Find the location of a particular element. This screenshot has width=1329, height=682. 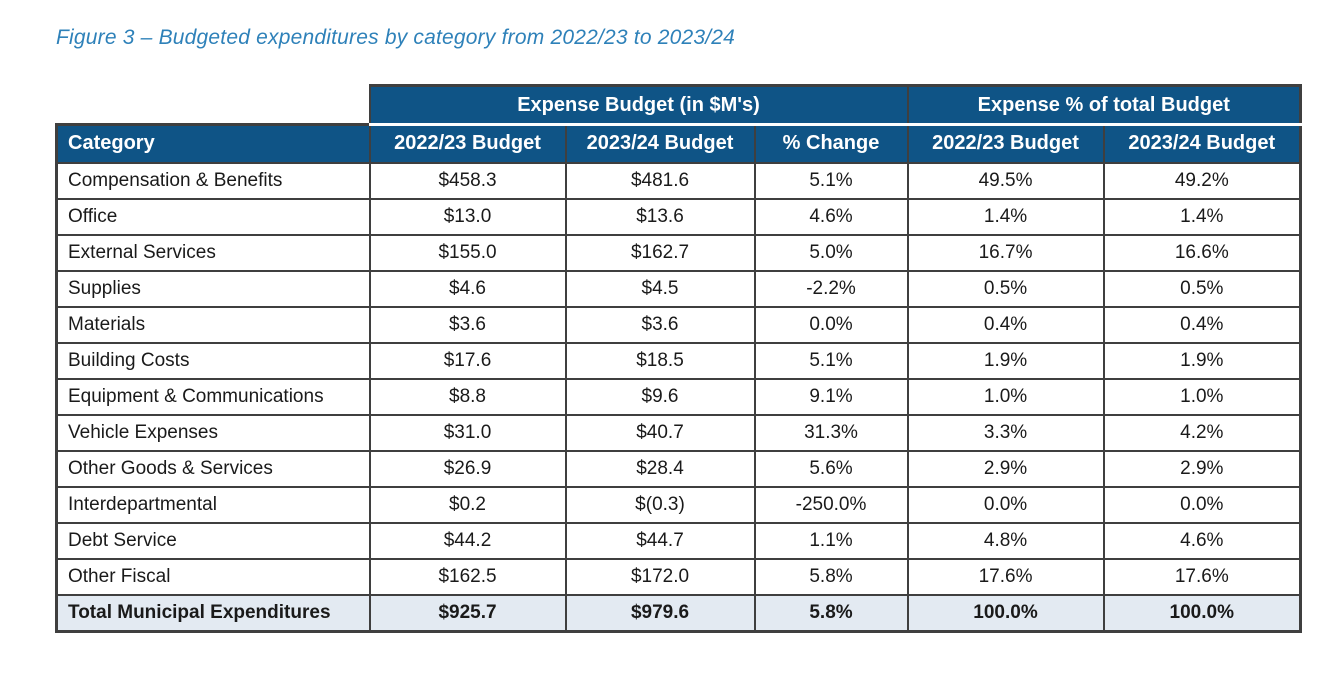

pct-total-2023-24-cell: 1.4% is located at coordinates (1202, 216).